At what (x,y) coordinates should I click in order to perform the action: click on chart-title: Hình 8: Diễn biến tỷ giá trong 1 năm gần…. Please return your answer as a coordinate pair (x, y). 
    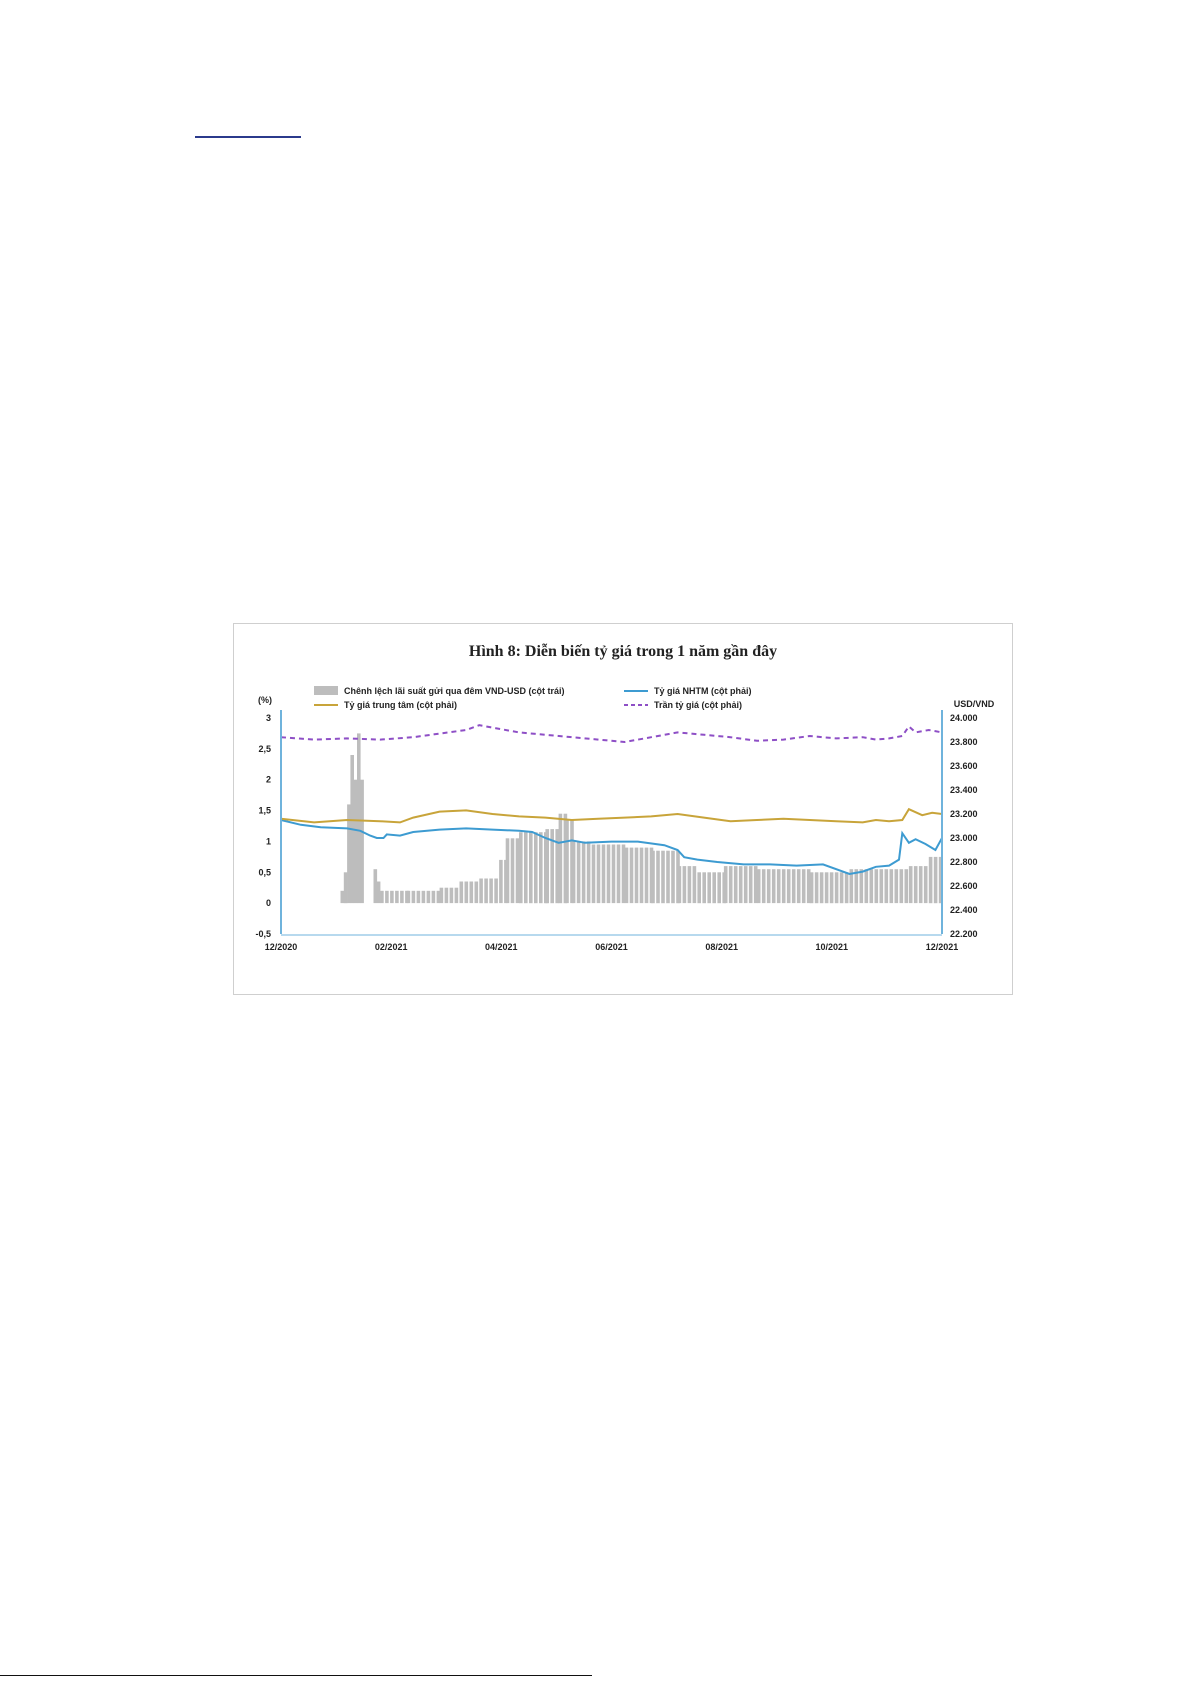
    Looking at the image, I should click on (623, 651).